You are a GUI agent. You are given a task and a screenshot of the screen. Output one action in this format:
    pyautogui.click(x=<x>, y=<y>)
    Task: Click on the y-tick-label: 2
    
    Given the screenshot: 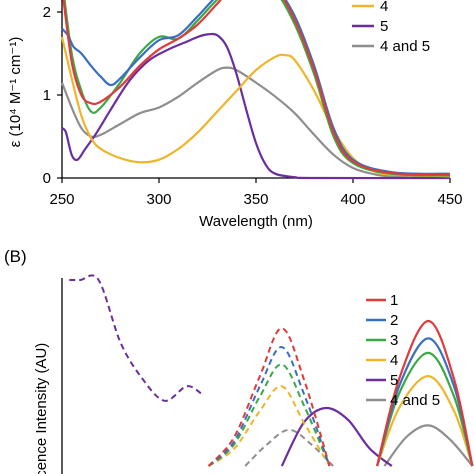 What is the action you would take?
    pyautogui.click(x=47, y=12)
    